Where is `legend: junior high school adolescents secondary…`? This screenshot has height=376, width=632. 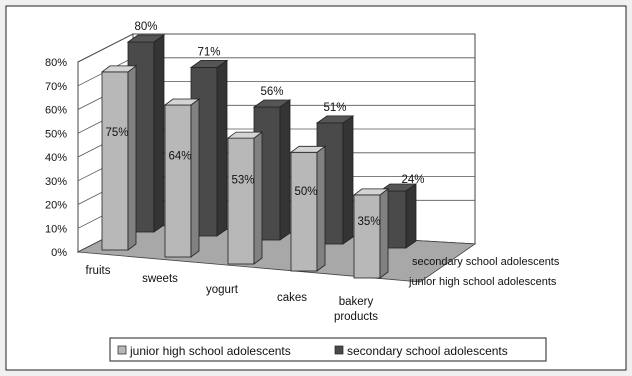
legend: junior high school adolescents secondary… is located at coordinates (328, 349).